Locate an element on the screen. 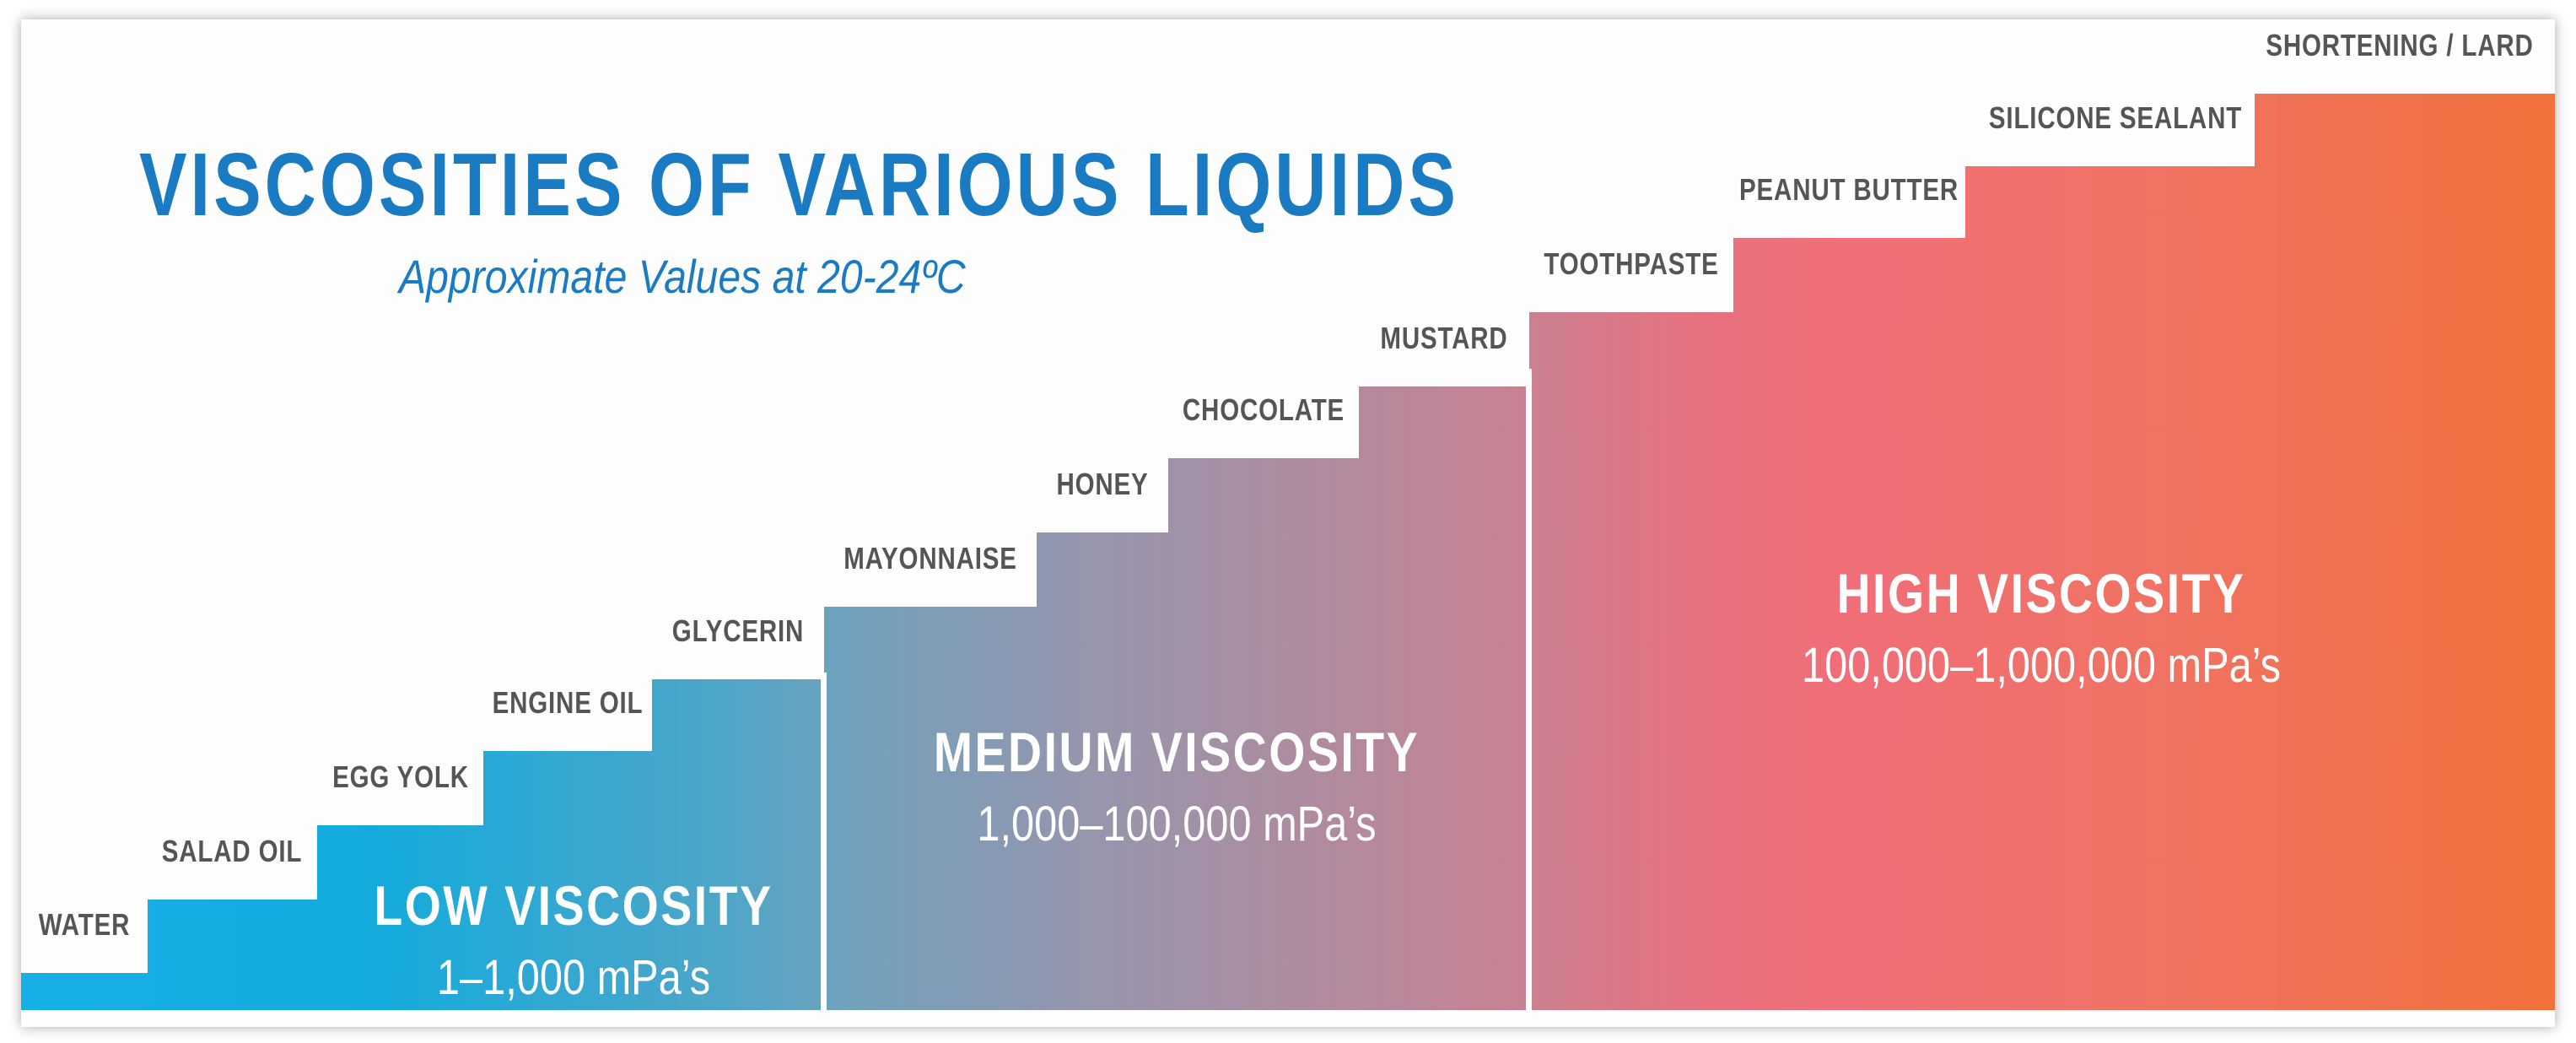 This screenshot has width=2576, height=1043. step-mustard is located at coordinates (1444, 698).